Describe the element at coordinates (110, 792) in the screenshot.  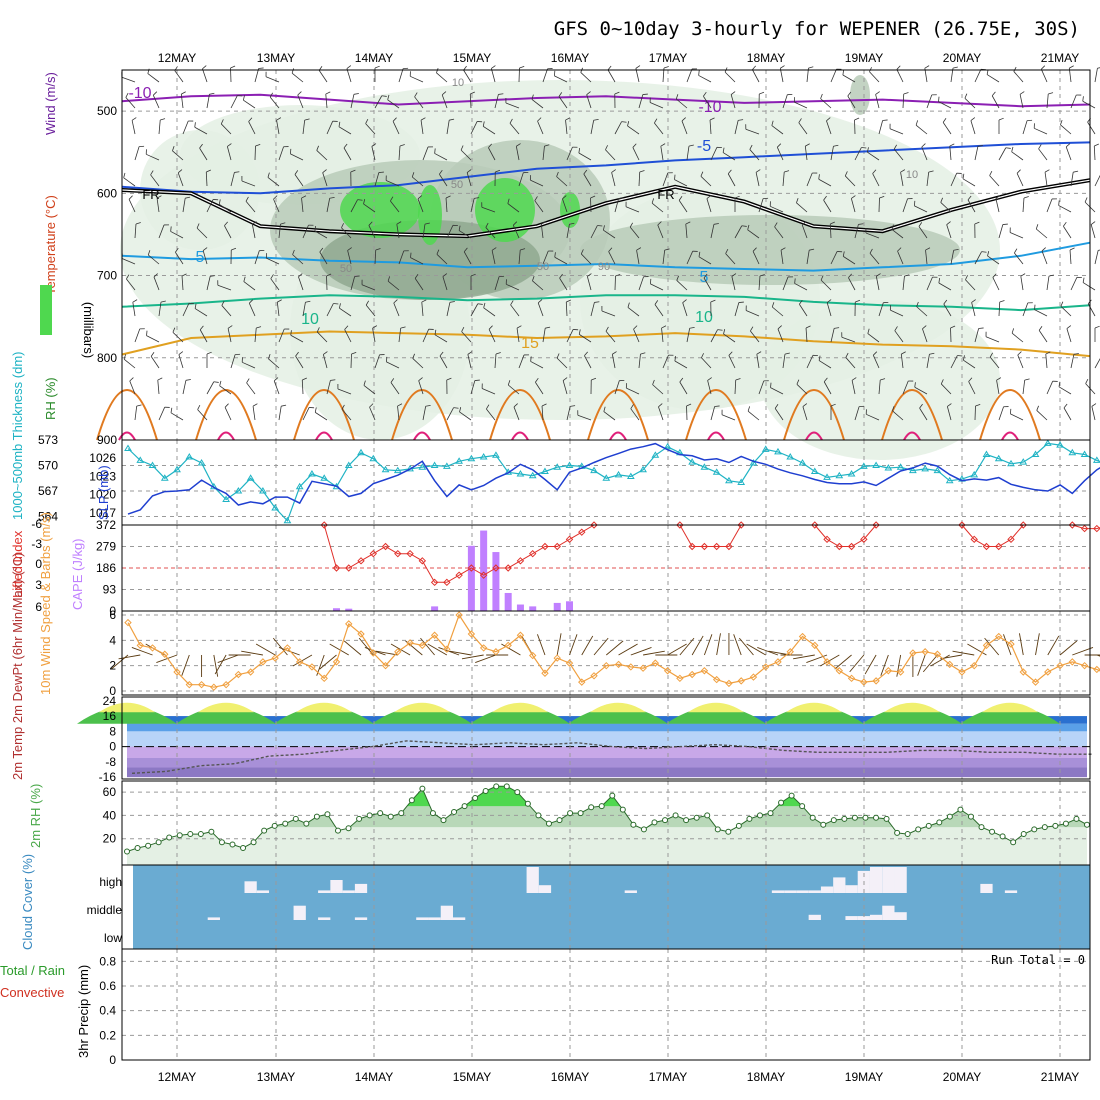
I see `rh-tick-label: 60` at that location.